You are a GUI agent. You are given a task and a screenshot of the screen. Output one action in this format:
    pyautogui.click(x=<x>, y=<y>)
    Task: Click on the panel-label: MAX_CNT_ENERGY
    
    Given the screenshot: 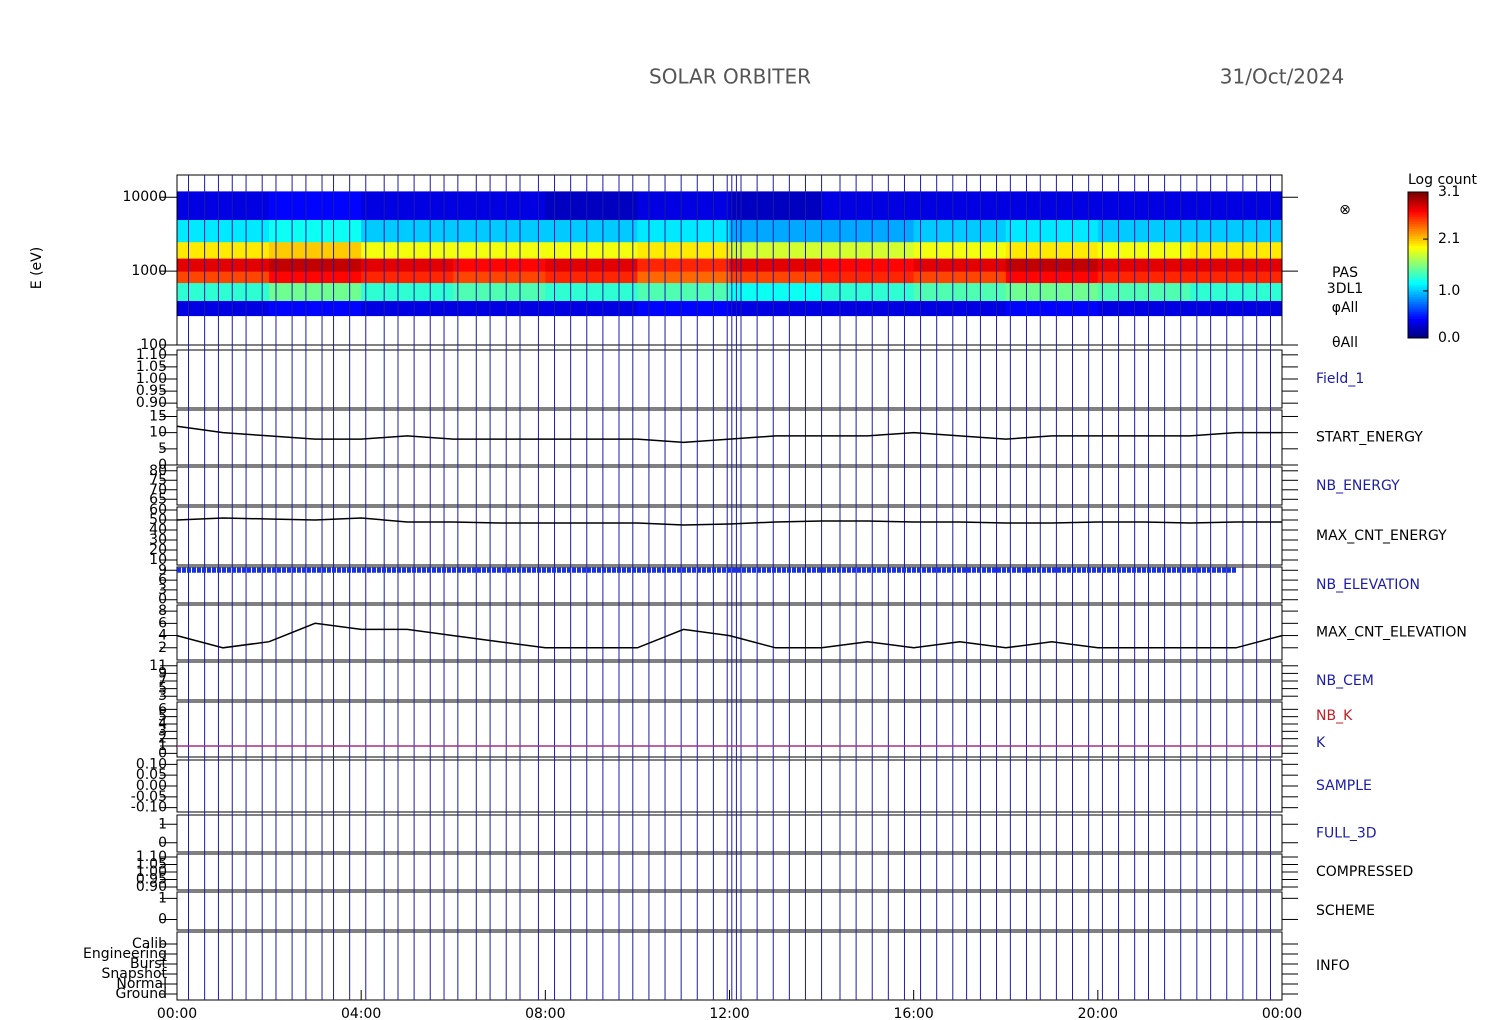 What is the action you would take?
    pyautogui.click(x=1381, y=536)
    